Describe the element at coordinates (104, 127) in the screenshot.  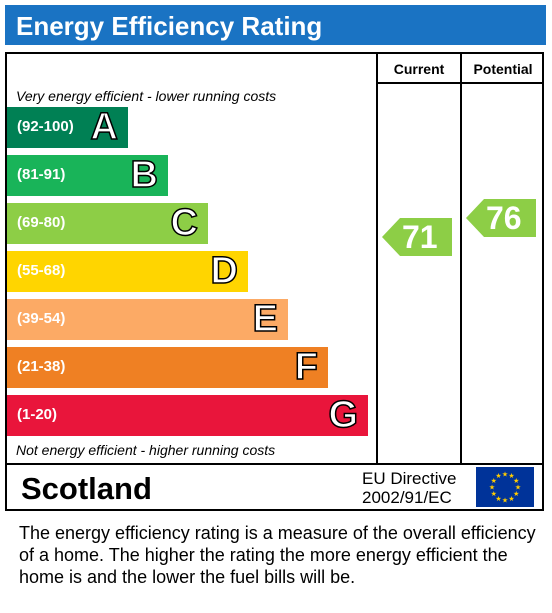
I see `band-letter: A` at that location.